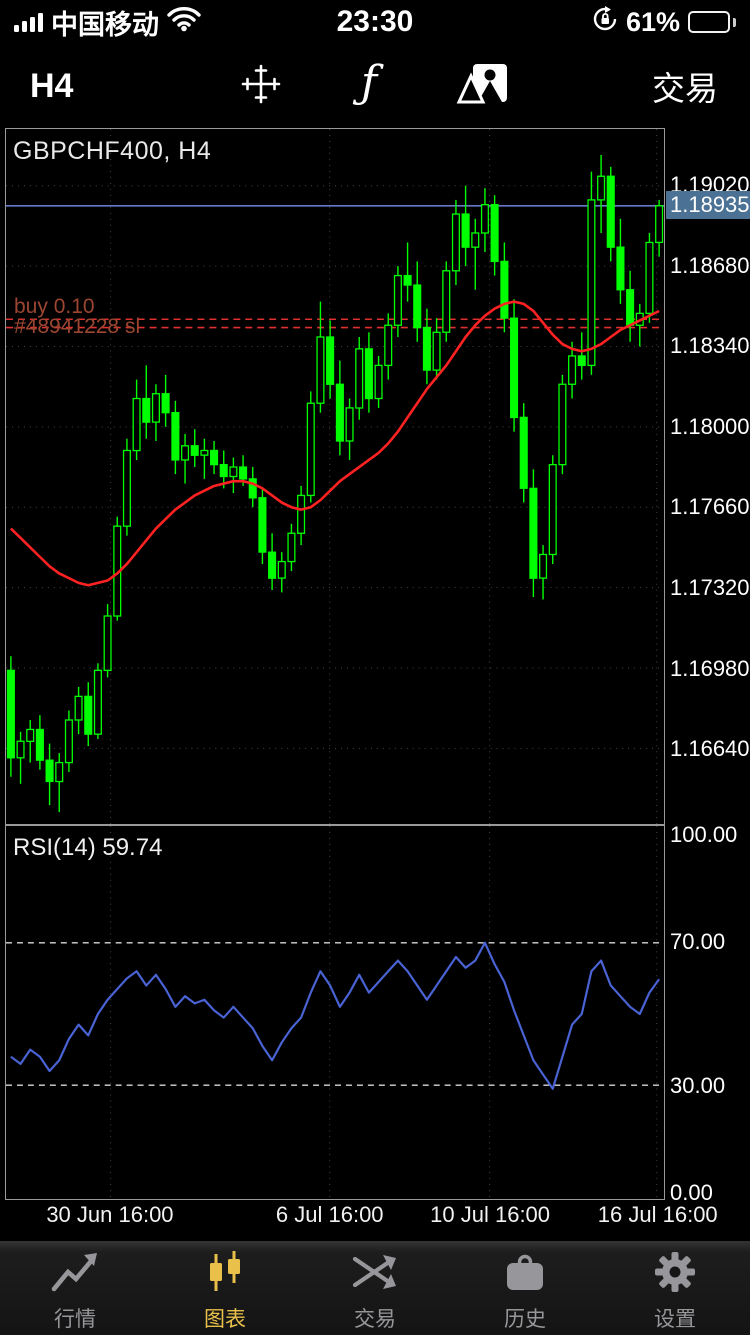 This screenshot has width=750, height=1335. Describe the element at coordinates (710, 587) in the screenshot. I see `price-axis-label: 1.17320` at that location.